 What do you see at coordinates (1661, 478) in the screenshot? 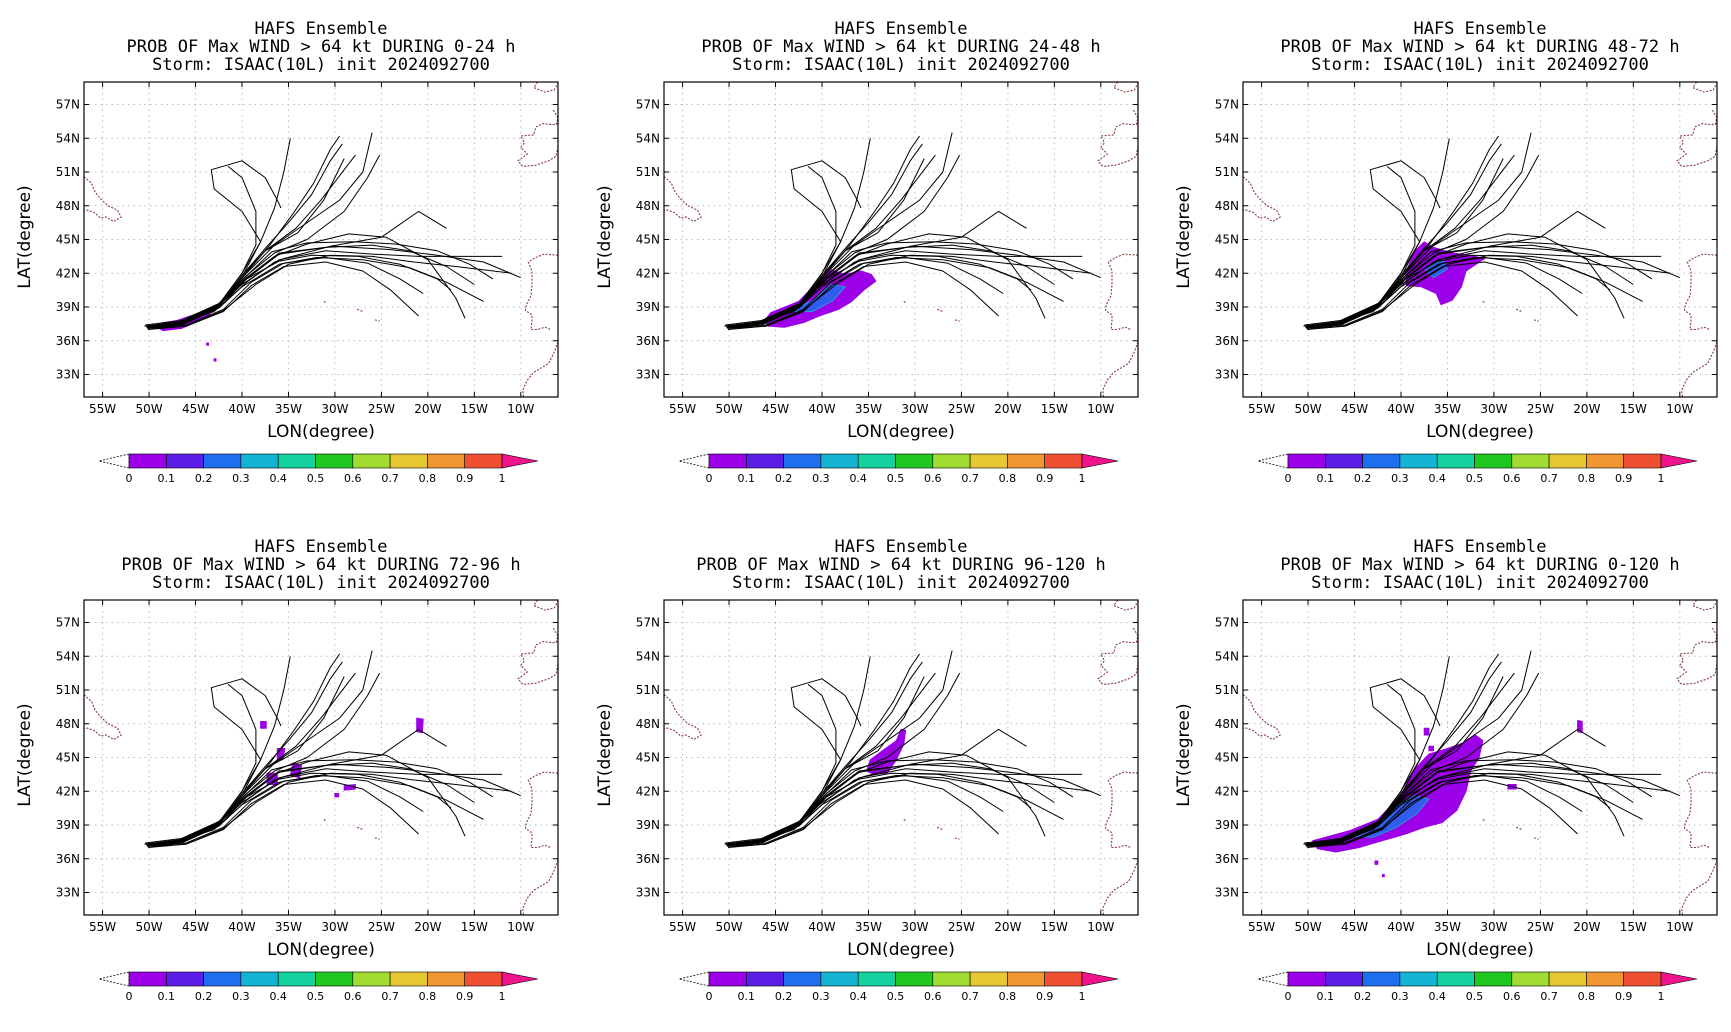
I see `colorbar-label: 1` at bounding box center [1661, 478].